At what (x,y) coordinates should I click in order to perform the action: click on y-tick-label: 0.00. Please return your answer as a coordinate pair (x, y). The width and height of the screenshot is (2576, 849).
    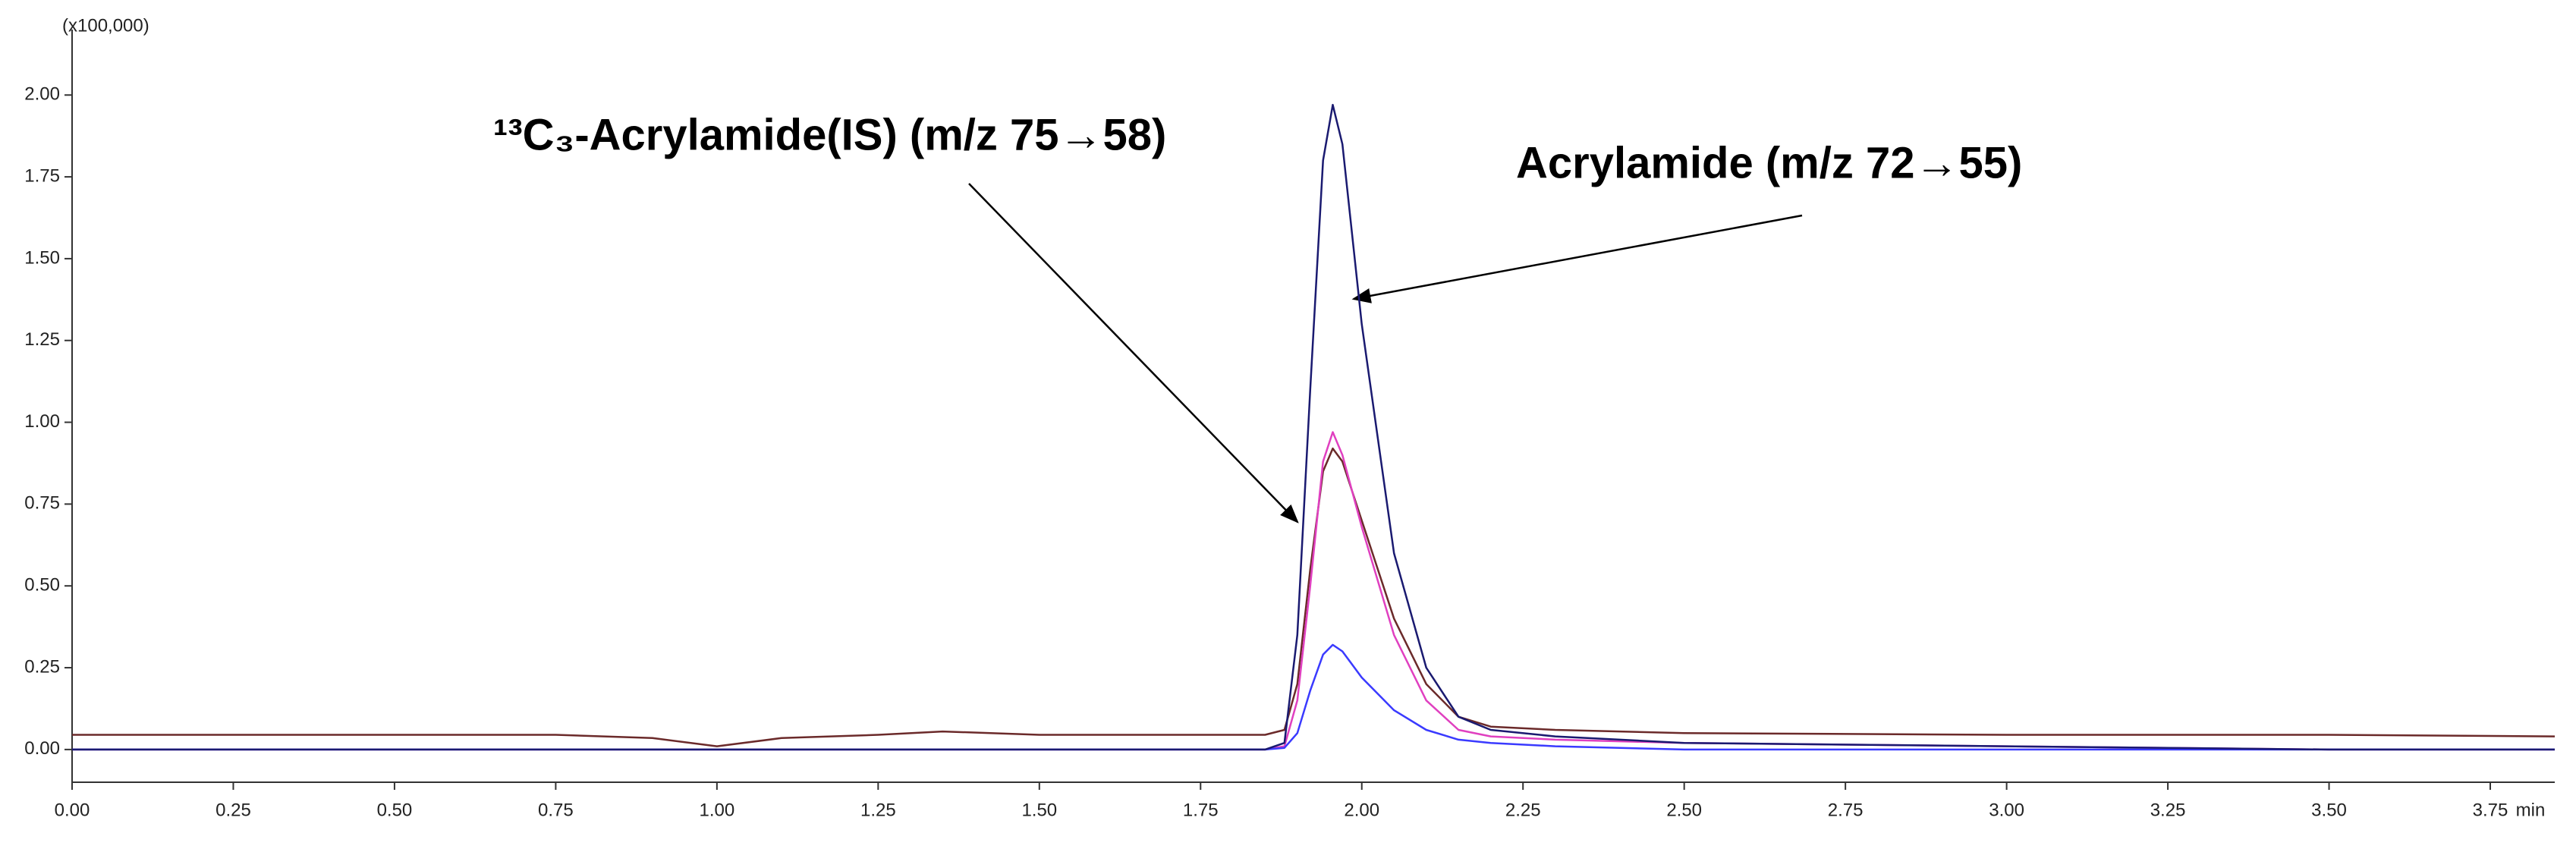
    Looking at the image, I should click on (42, 748).